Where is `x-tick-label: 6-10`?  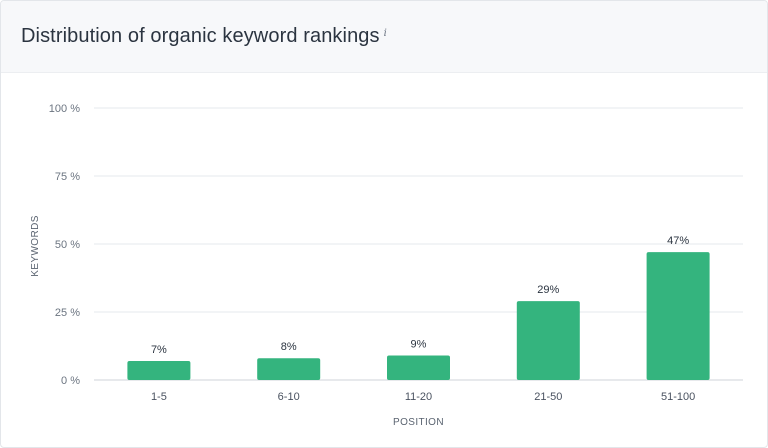
x-tick-label: 6-10 is located at coordinates (289, 397).